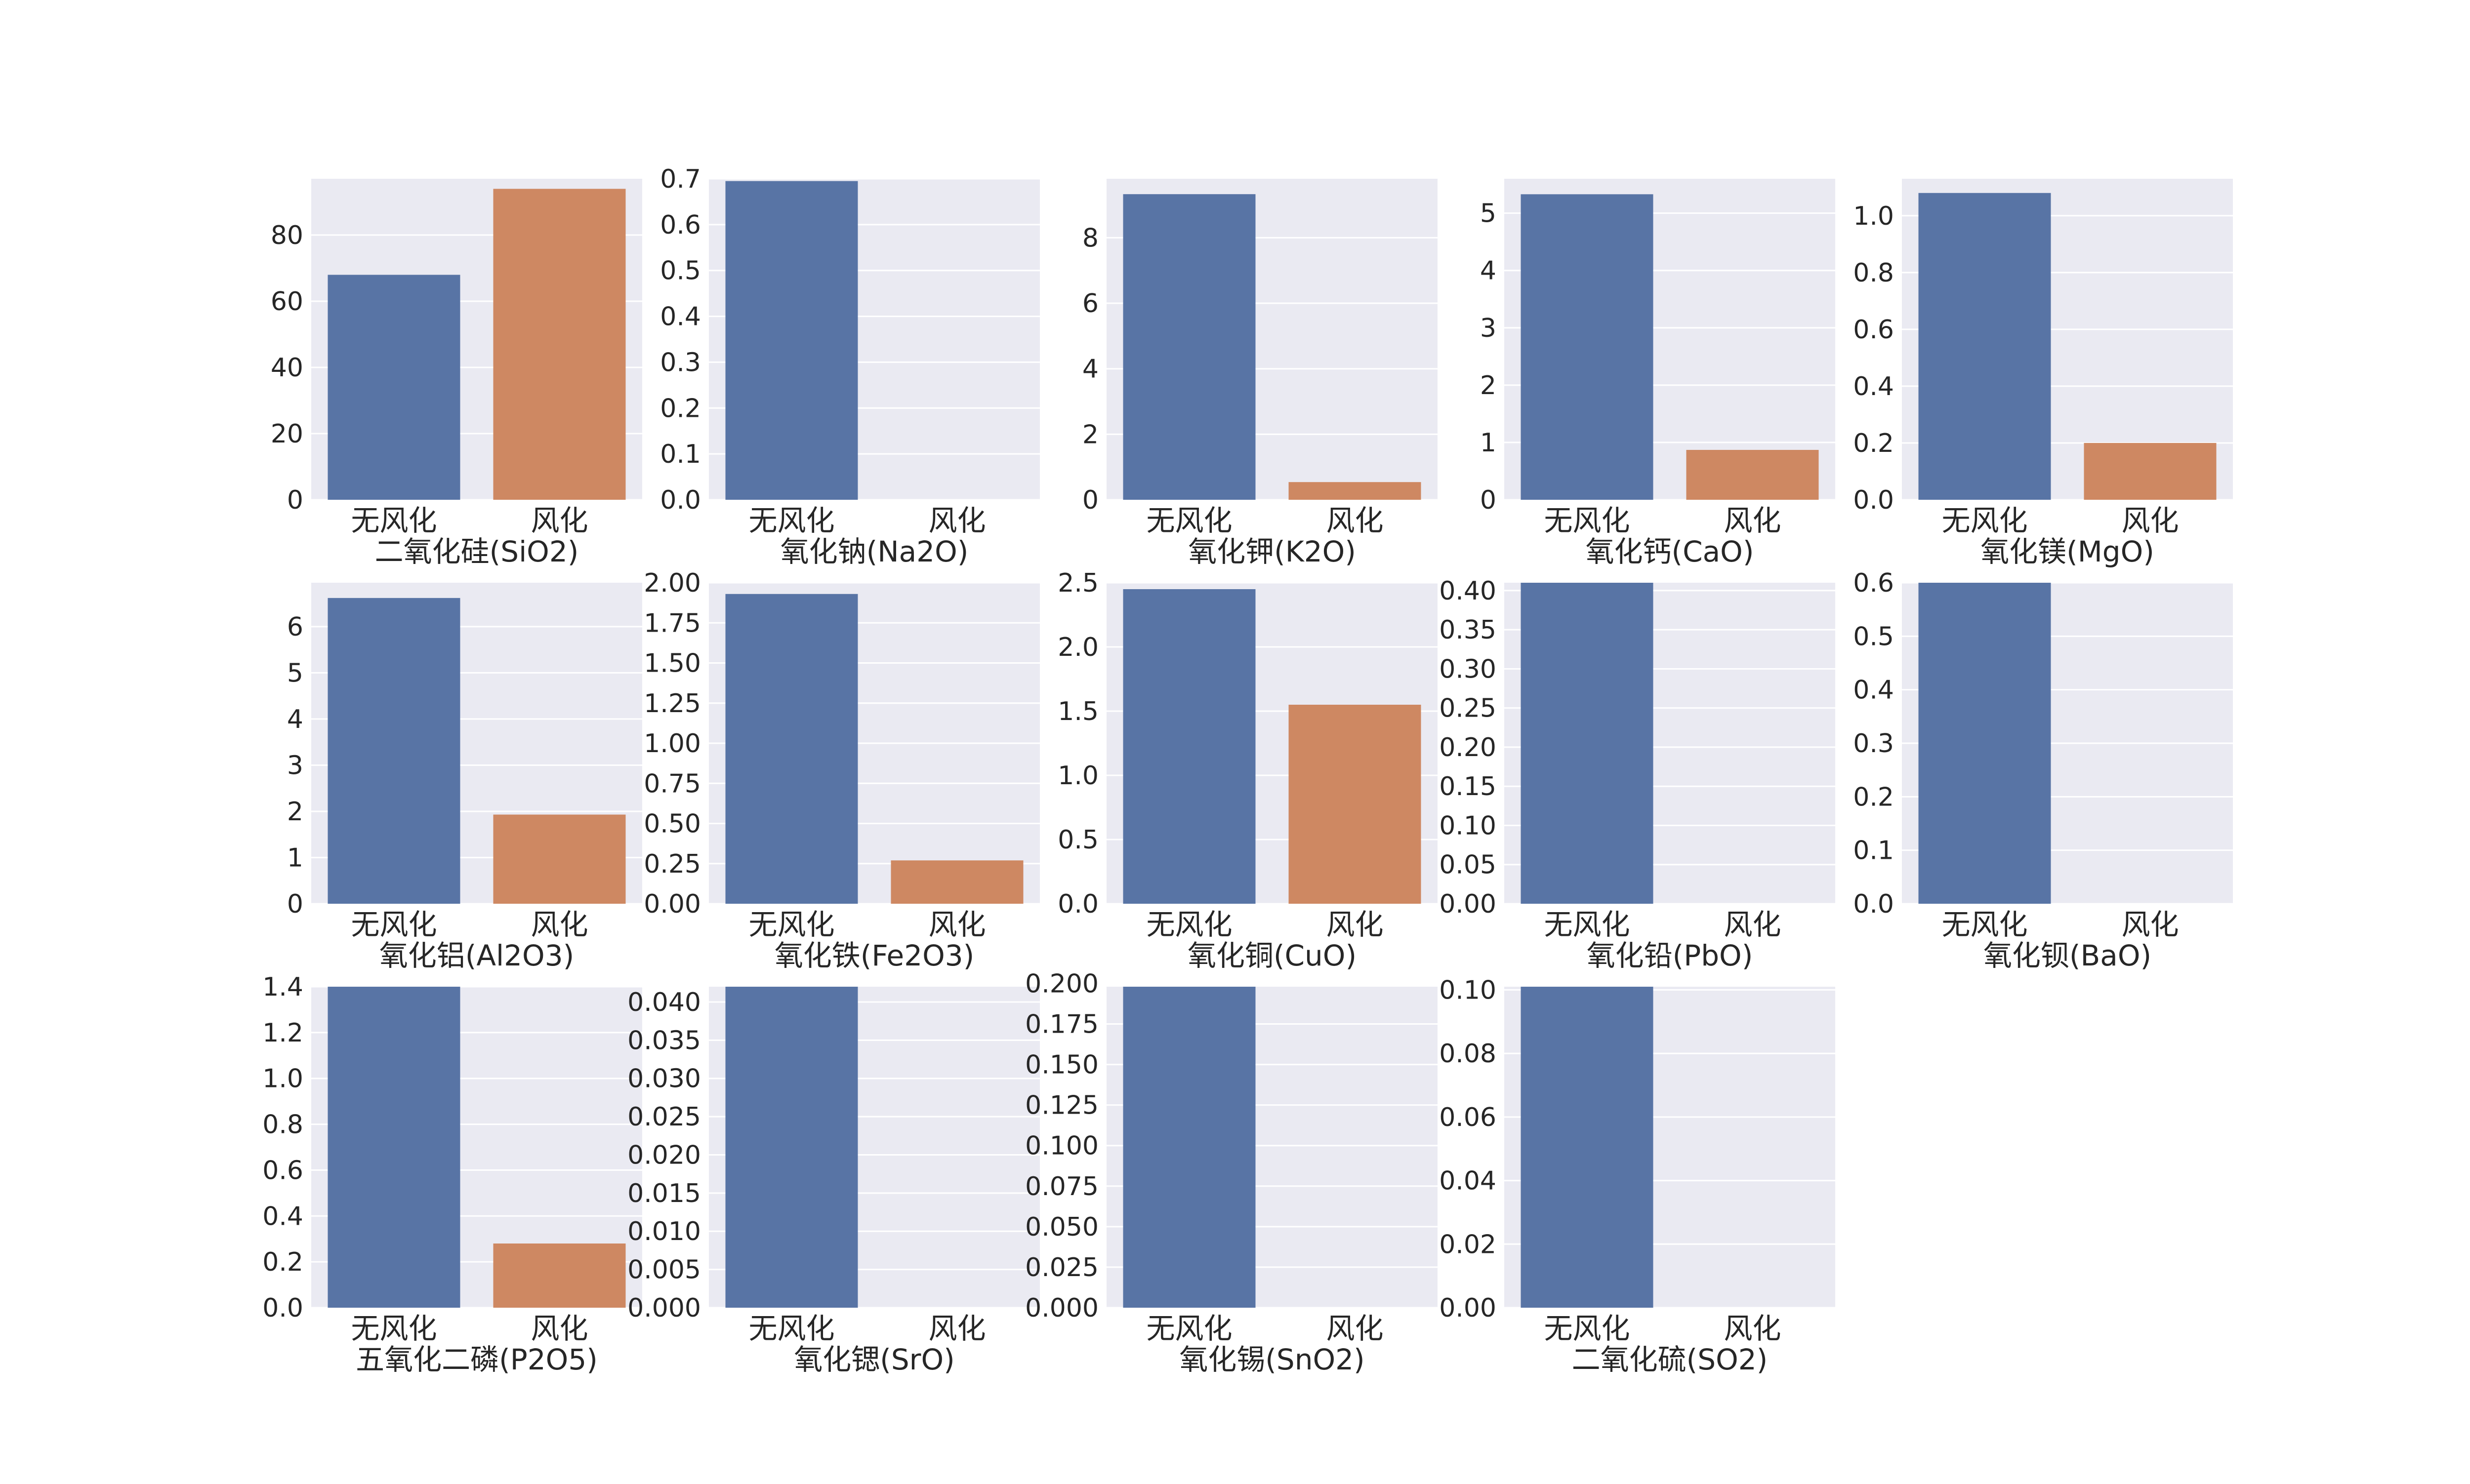 Image resolution: width=2470 pixels, height=1484 pixels. I want to click on y-tick-label: 0.075, so click(1062, 1187).